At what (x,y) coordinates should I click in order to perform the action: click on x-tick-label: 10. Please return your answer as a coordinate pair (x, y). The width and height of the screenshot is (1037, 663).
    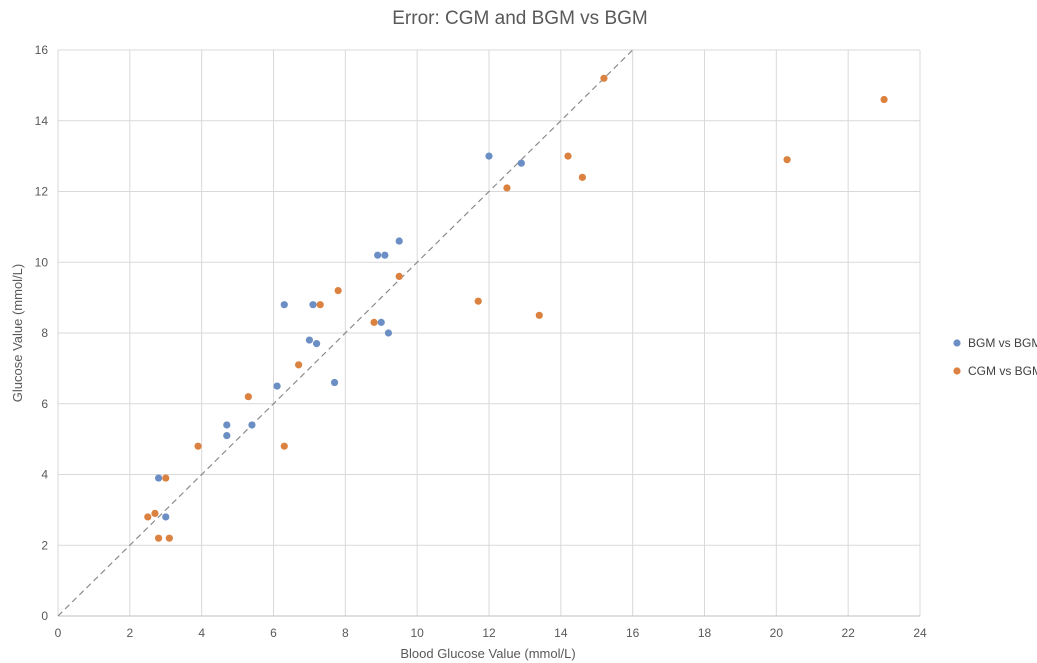
    Looking at the image, I should click on (417, 633).